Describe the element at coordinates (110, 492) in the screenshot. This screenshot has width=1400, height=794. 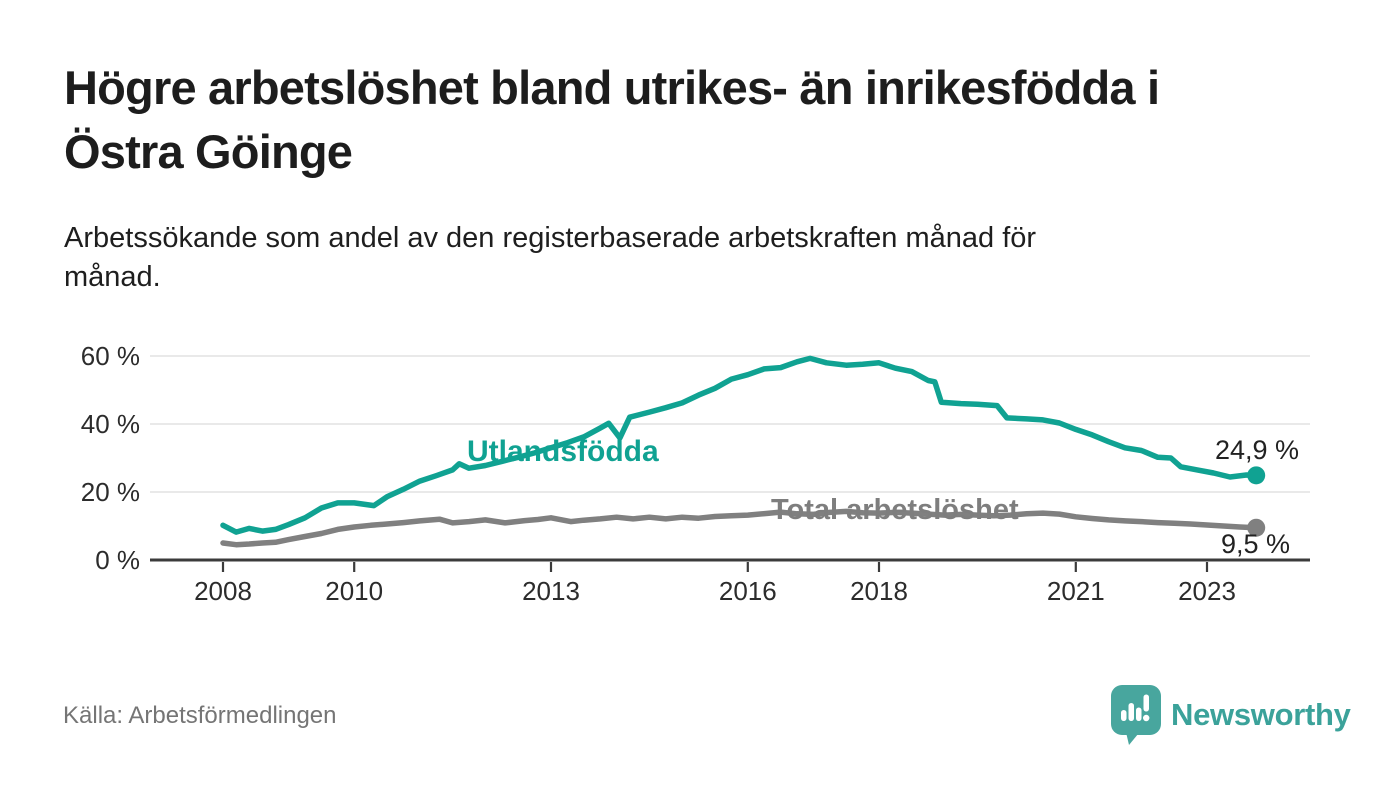
I see `y-tick-label-20: 20 %` at that location.